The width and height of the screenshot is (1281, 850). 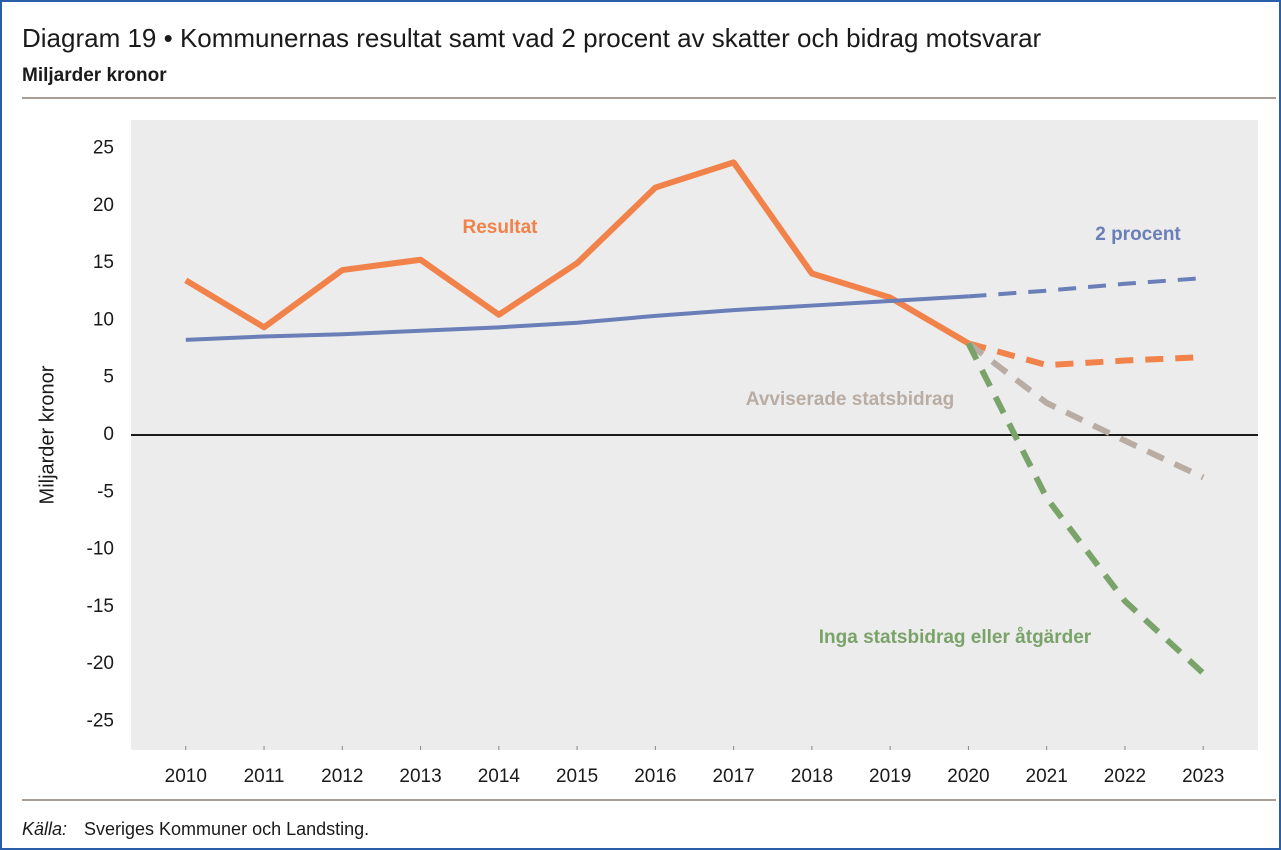 What do you see at coordinates (103, 262) in the screenshot?
I see `y-tick-label: 15` at bounding box center [103, 262].